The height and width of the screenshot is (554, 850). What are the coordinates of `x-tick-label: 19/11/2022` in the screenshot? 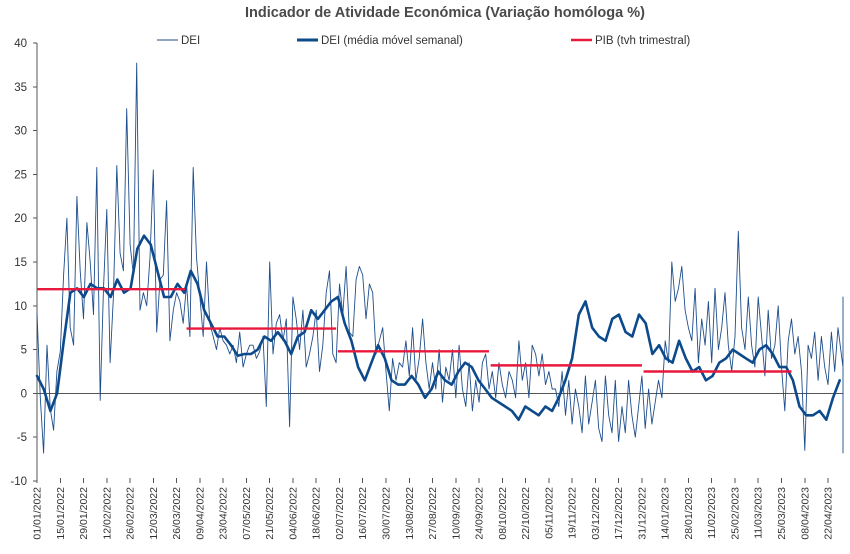 It's located at (573, 513).